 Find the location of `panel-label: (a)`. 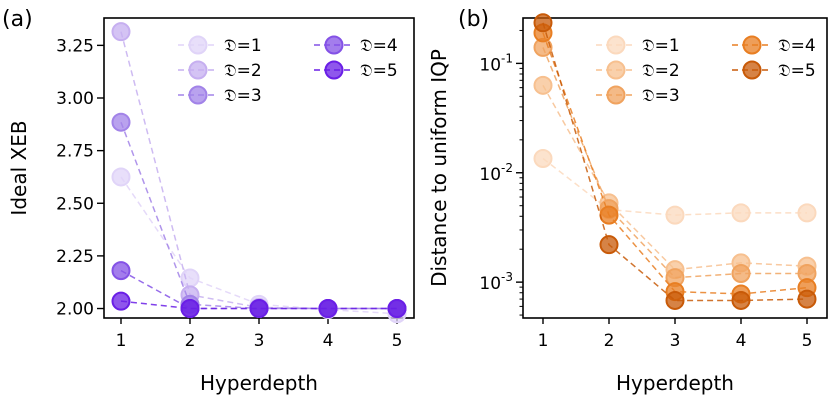

panel-label: (a) is located at coordinates (17, 19).